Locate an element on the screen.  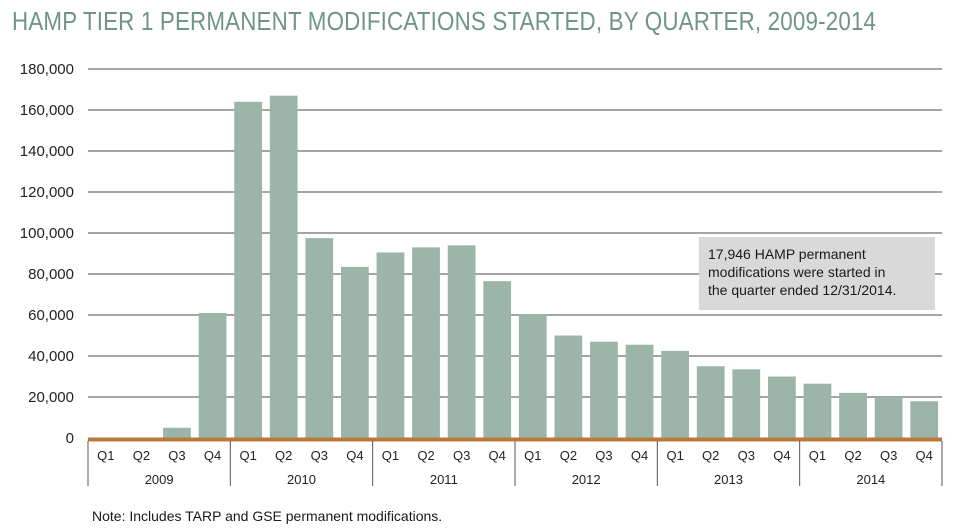
y-tick-label: 20,000 is located at coordinates (51, 397).